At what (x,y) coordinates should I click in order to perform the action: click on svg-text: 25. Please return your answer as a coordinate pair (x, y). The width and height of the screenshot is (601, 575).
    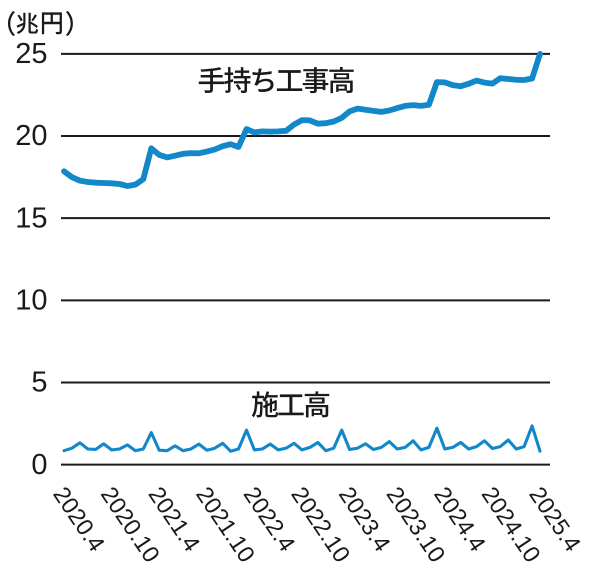
    Looking at the image, I should click on (31, 54).